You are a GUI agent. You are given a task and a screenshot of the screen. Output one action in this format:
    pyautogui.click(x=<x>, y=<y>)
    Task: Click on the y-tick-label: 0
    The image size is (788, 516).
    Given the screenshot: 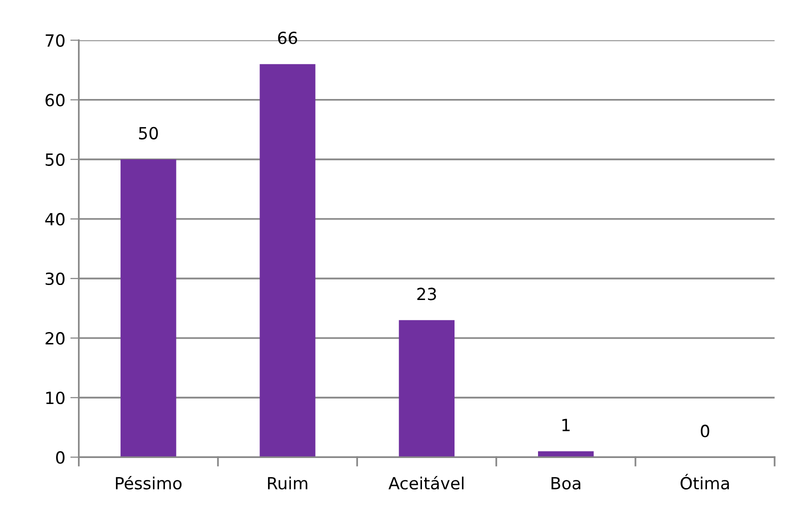 What is the action you would take?
    pyautogui.click(x=60, y=457)
    